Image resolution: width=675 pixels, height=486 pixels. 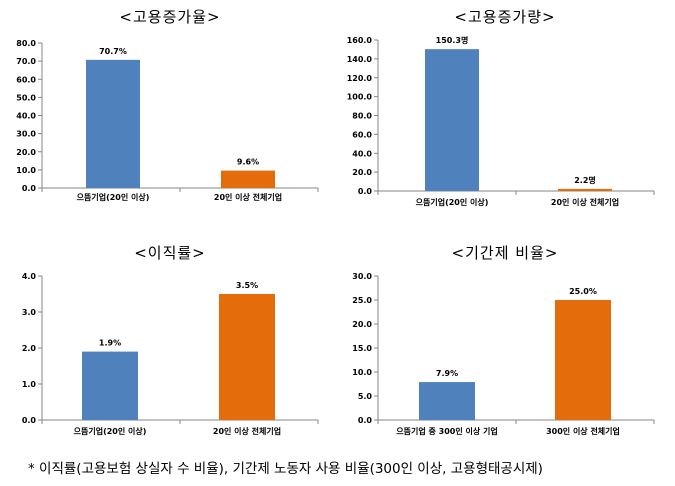 What do you see at coordinates (29, 348) in the screenshot?
I see `y-tick-label: 2.0` at bounding box center [29, 348].